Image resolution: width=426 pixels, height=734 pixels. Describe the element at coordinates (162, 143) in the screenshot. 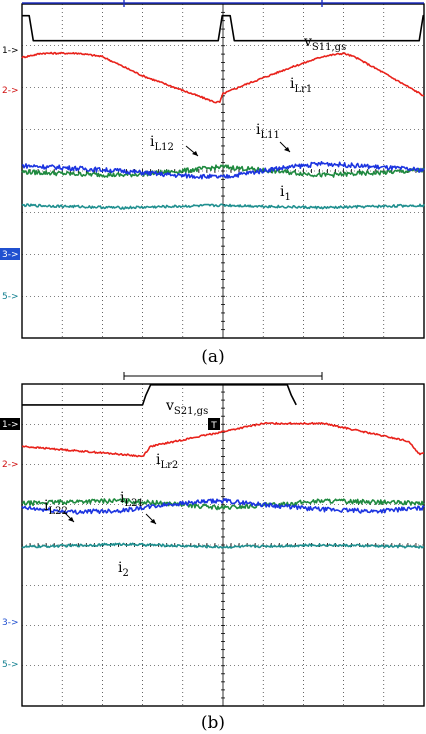

I see `label-il12: iL12` at that location.